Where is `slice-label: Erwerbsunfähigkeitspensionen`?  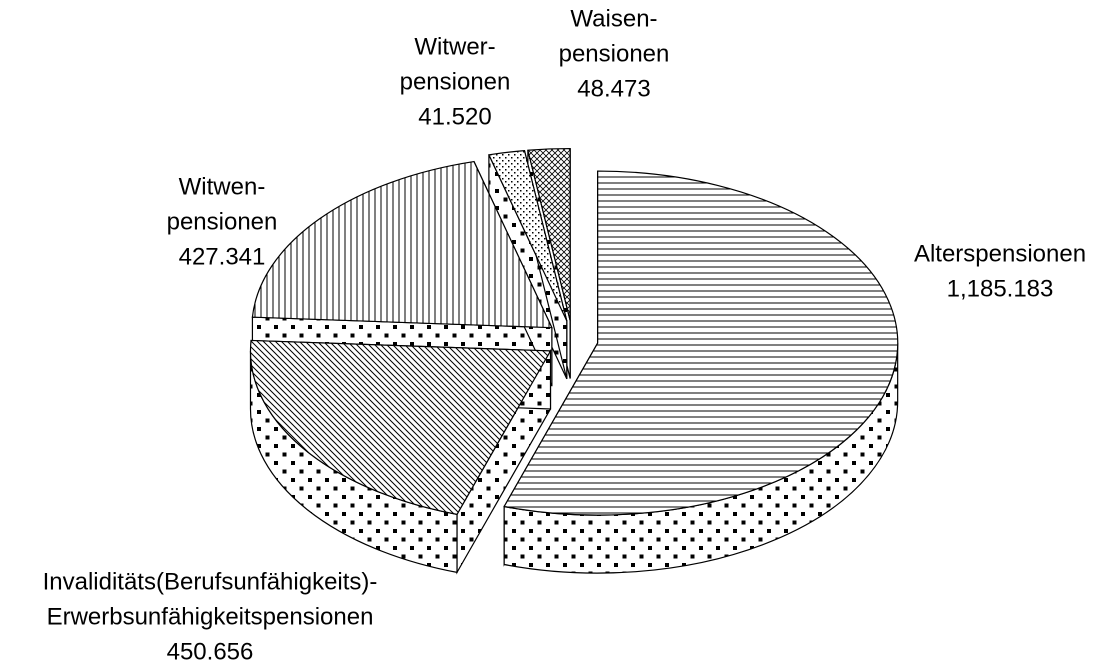
slice-label: Erwerbsunfähigkeitspensionen is located at coordinates (210, 616).